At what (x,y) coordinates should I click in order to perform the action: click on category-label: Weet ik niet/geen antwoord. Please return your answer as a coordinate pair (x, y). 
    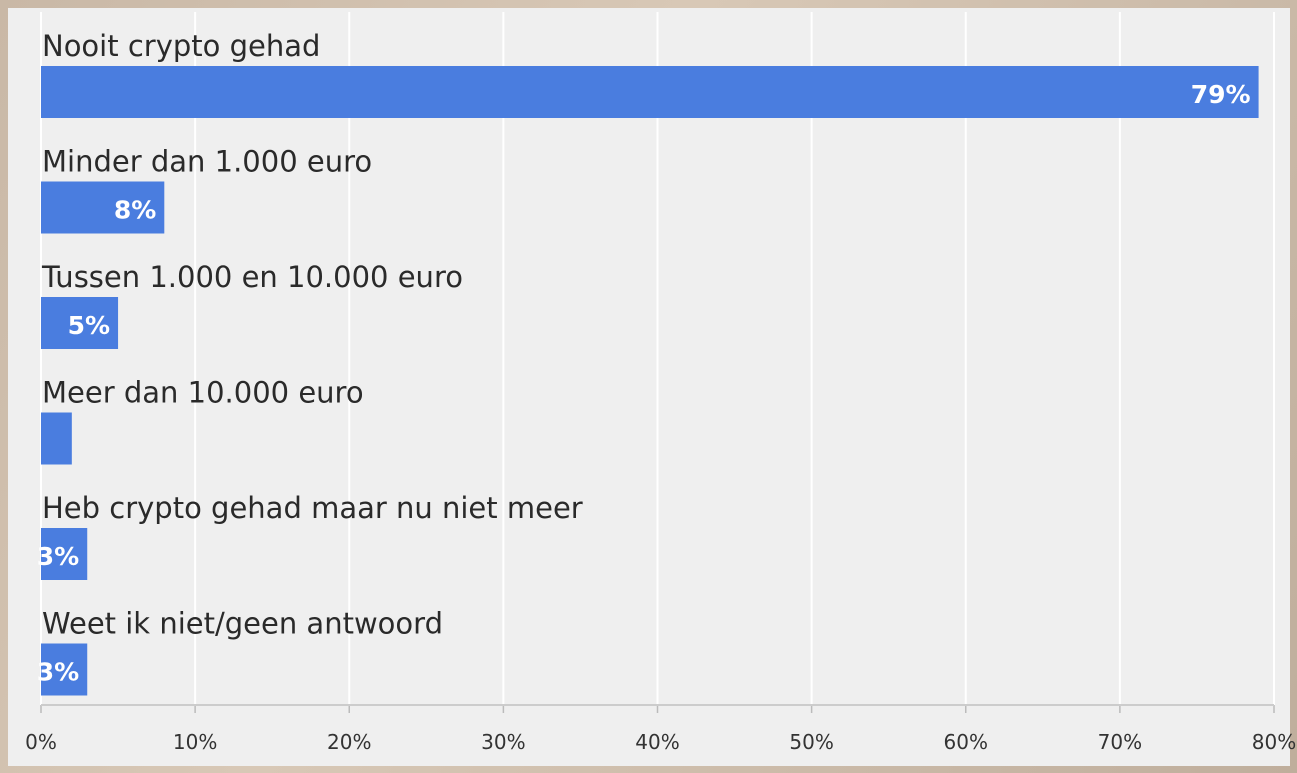
    Looking at the image, I should click on (242, 624).